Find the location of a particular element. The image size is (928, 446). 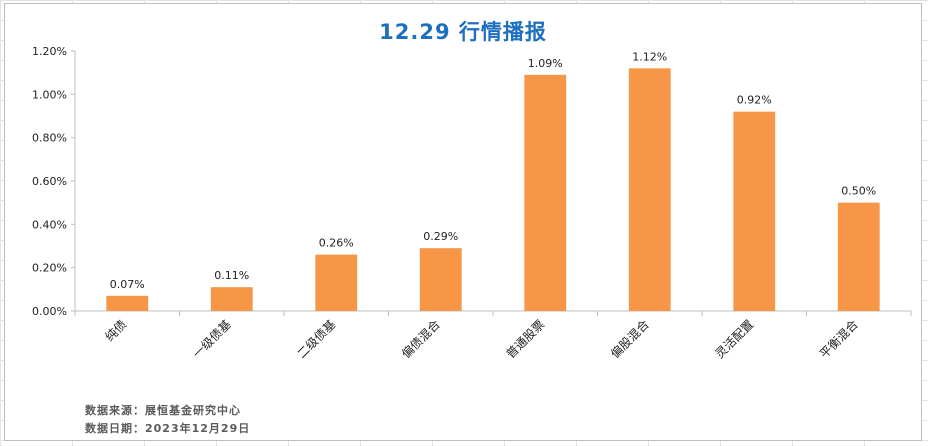

x-category-label: 偏债混合 is located at coordinates (420, 339).